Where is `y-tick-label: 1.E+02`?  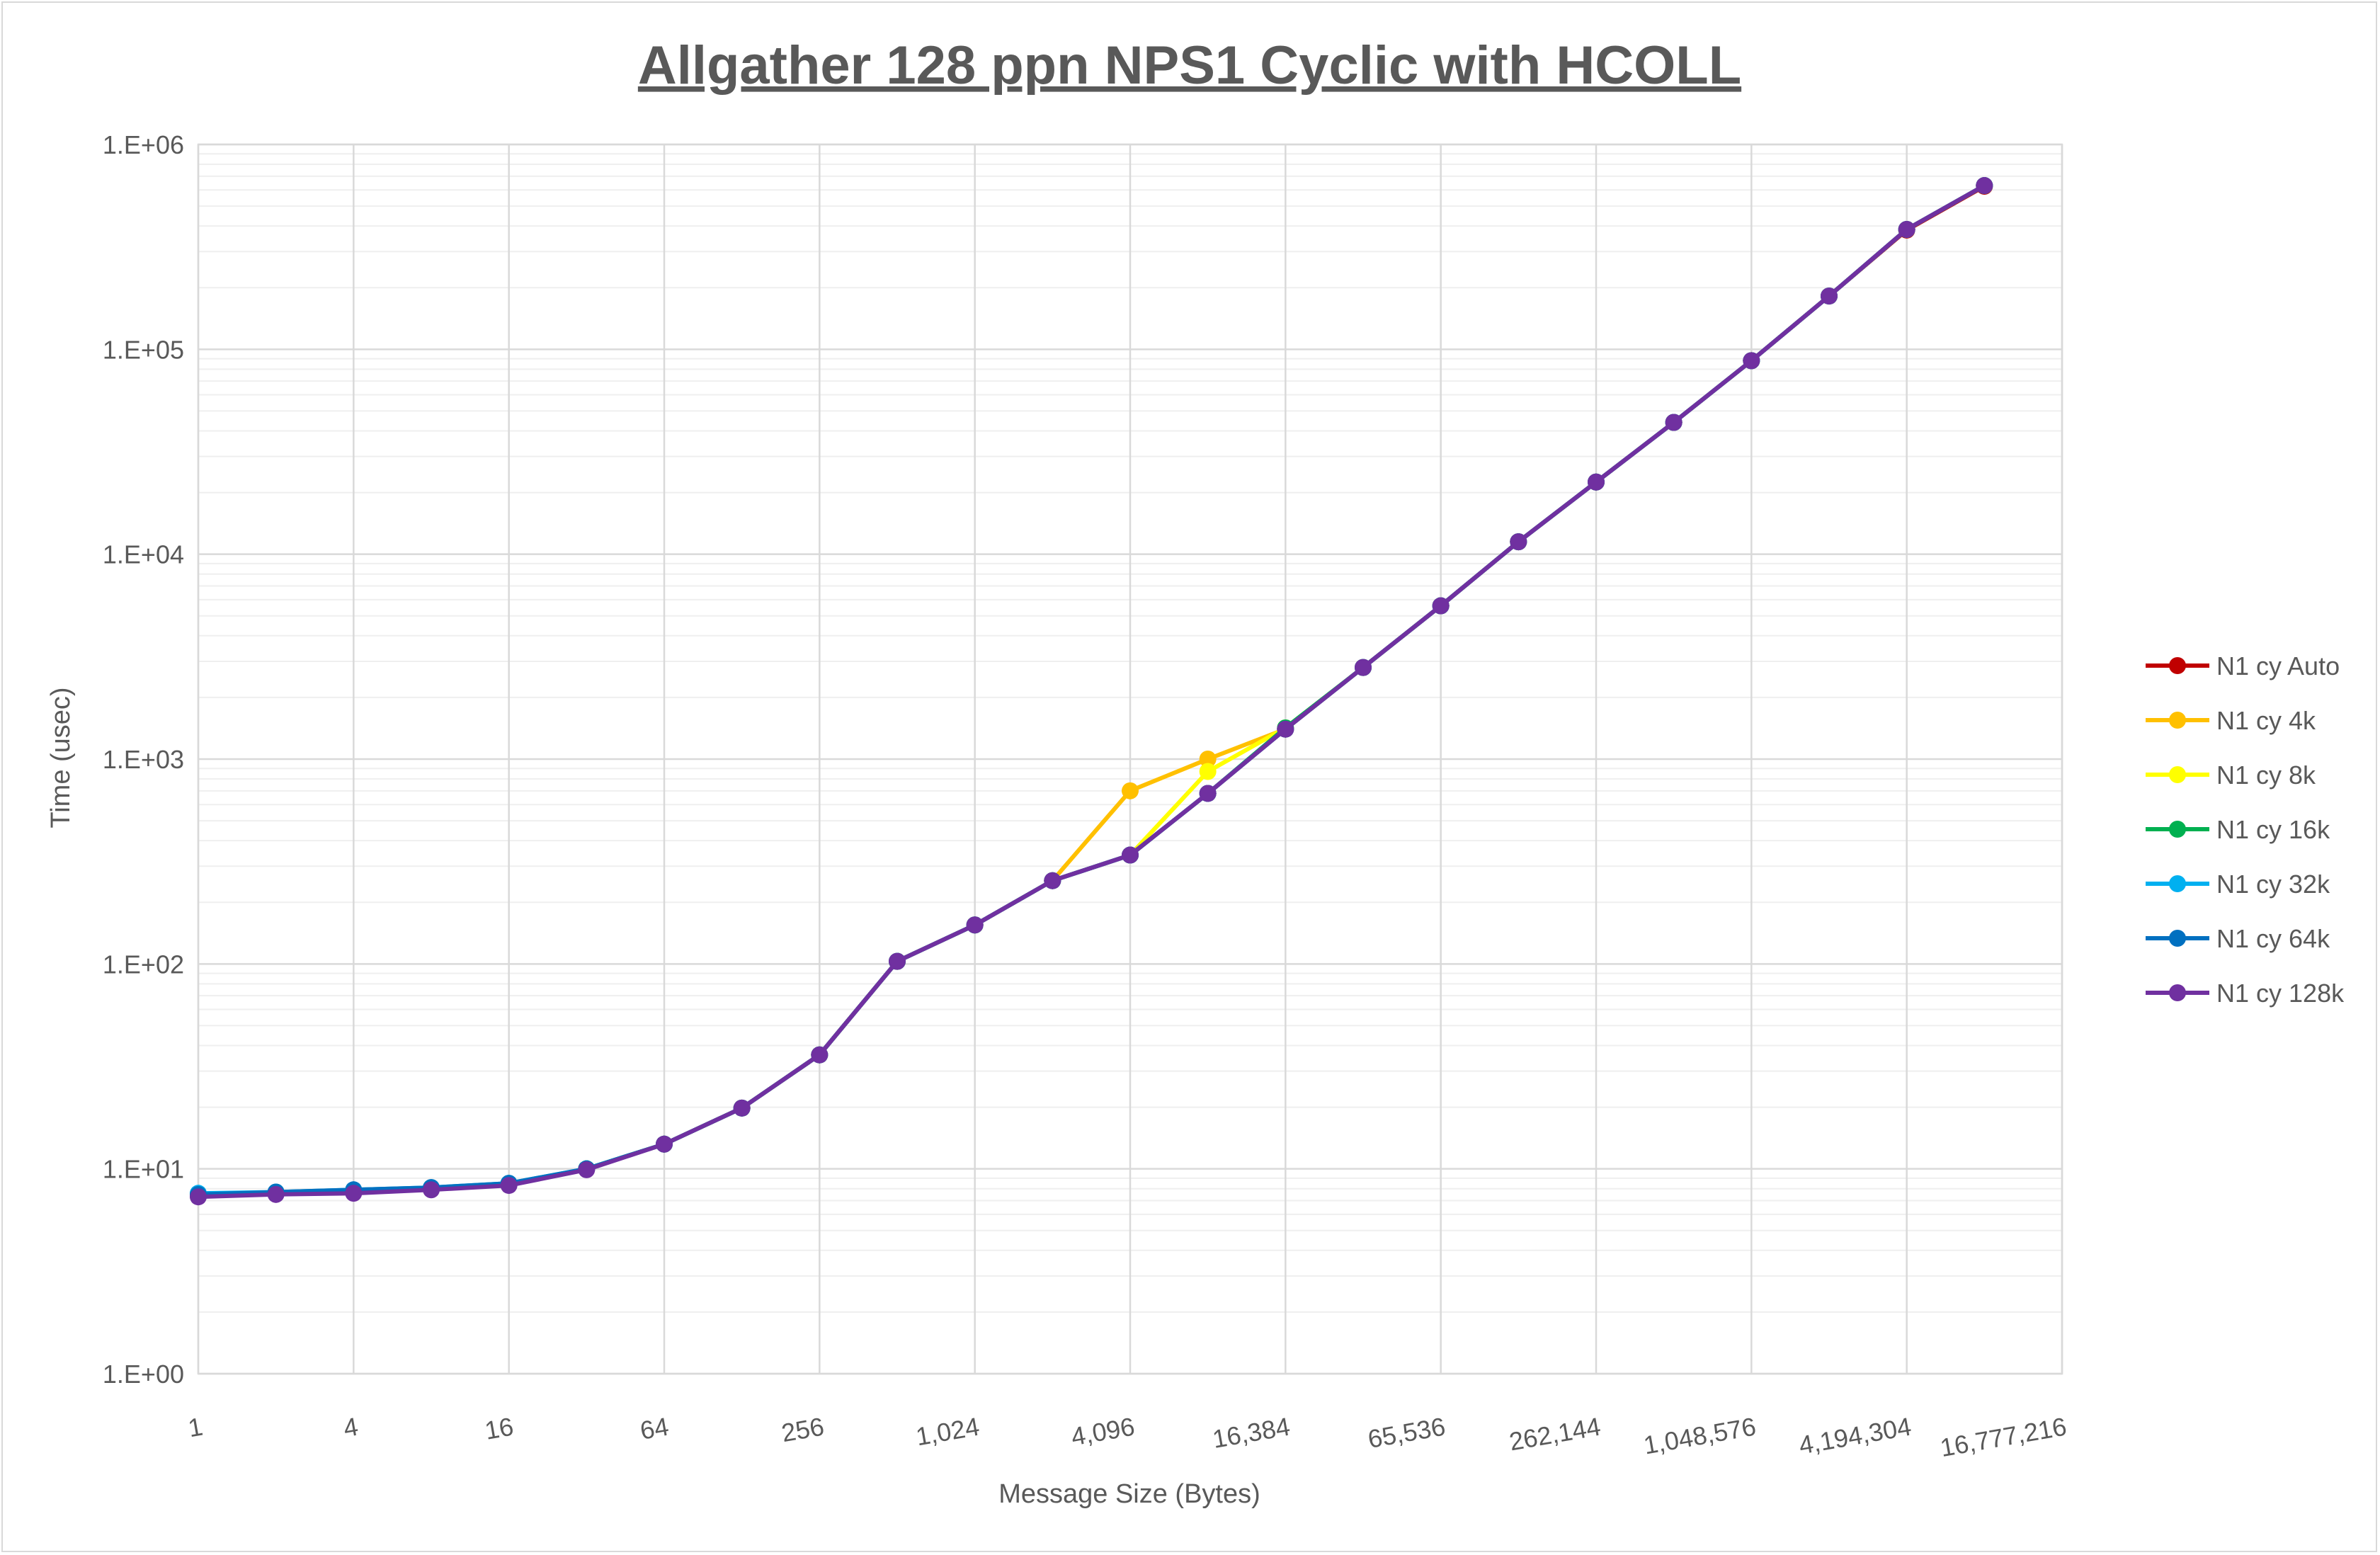
y-tick-label: 1.E+02 is located at coordinates (143, 964).